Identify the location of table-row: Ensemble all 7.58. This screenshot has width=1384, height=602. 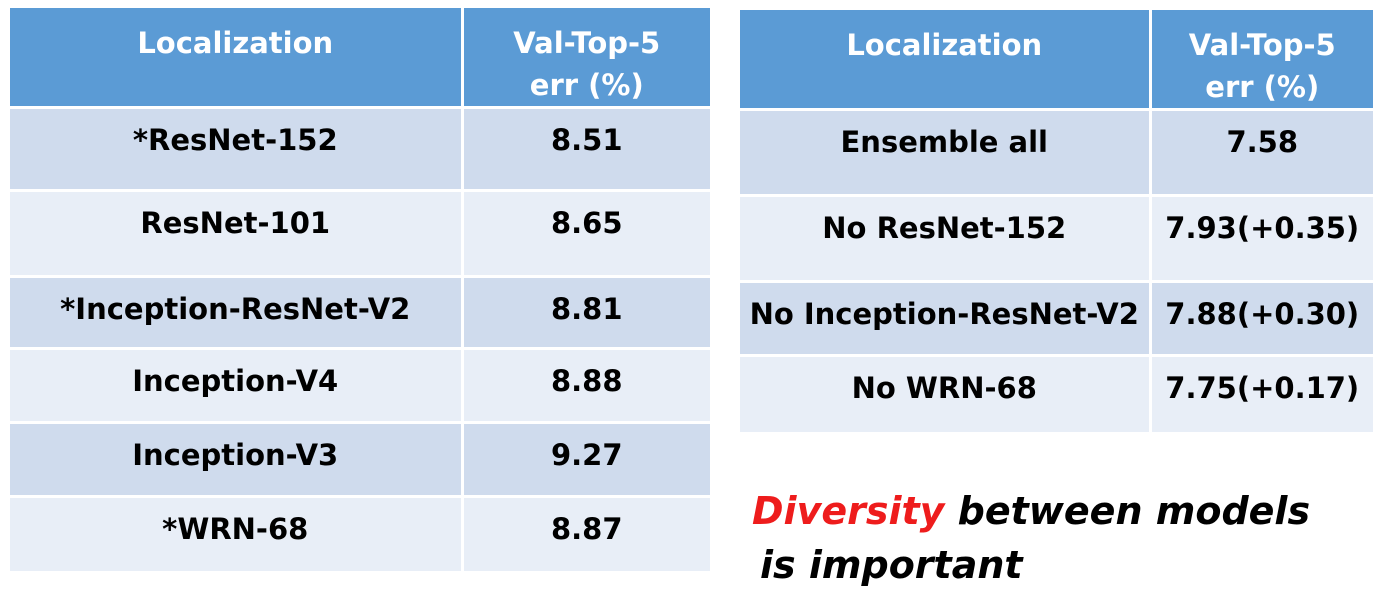
(1056, 152).